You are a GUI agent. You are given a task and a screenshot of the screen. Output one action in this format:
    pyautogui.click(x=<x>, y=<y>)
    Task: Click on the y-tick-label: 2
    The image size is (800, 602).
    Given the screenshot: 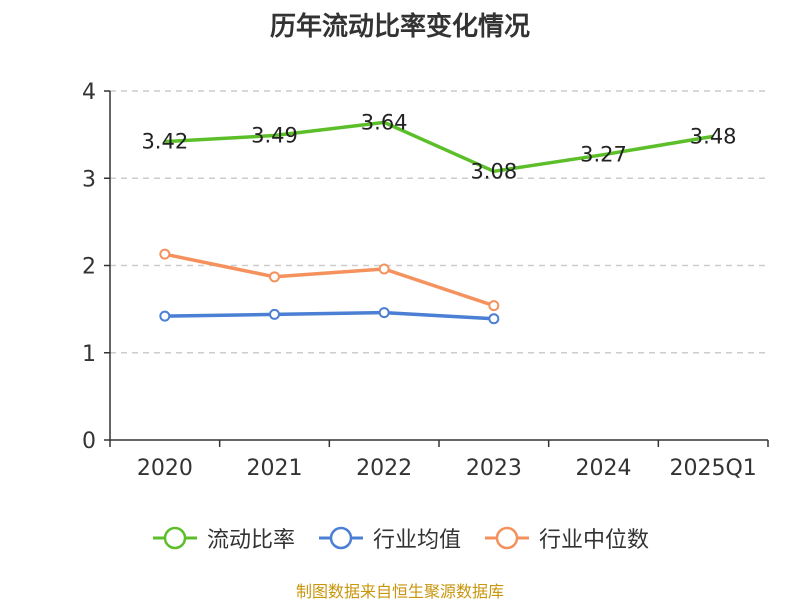 What is the action you would take?
    pyautogui.click(x=89, y=267)
    